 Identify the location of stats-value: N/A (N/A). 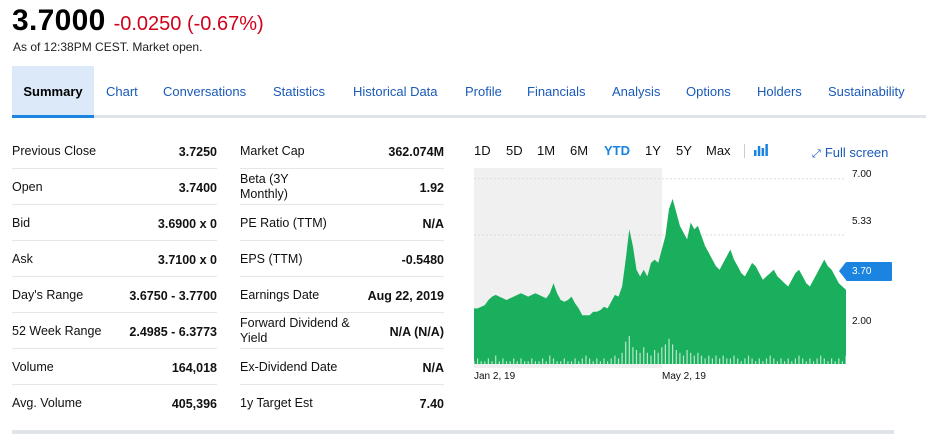
(416, 332).